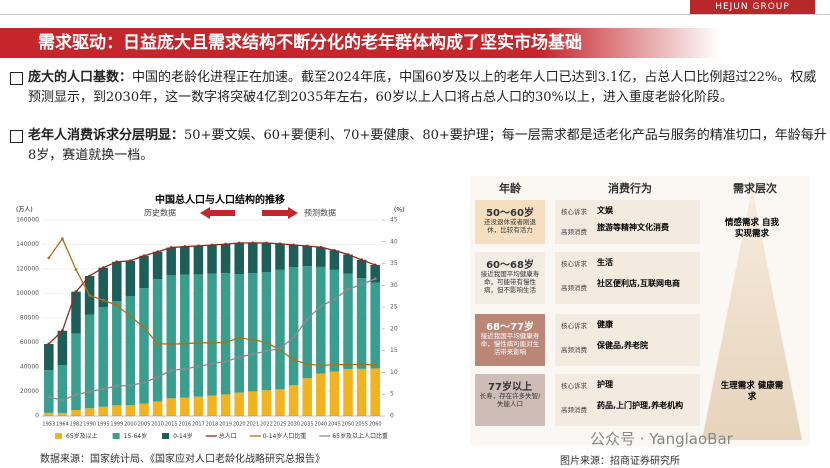 Image resolution: width=830 pixels, height=468 pixels. What do you see at coordinates (640, 405) in the screenshot?
I see `value: 药品,上门护理,养老机构` at bounding box center [640, 405].